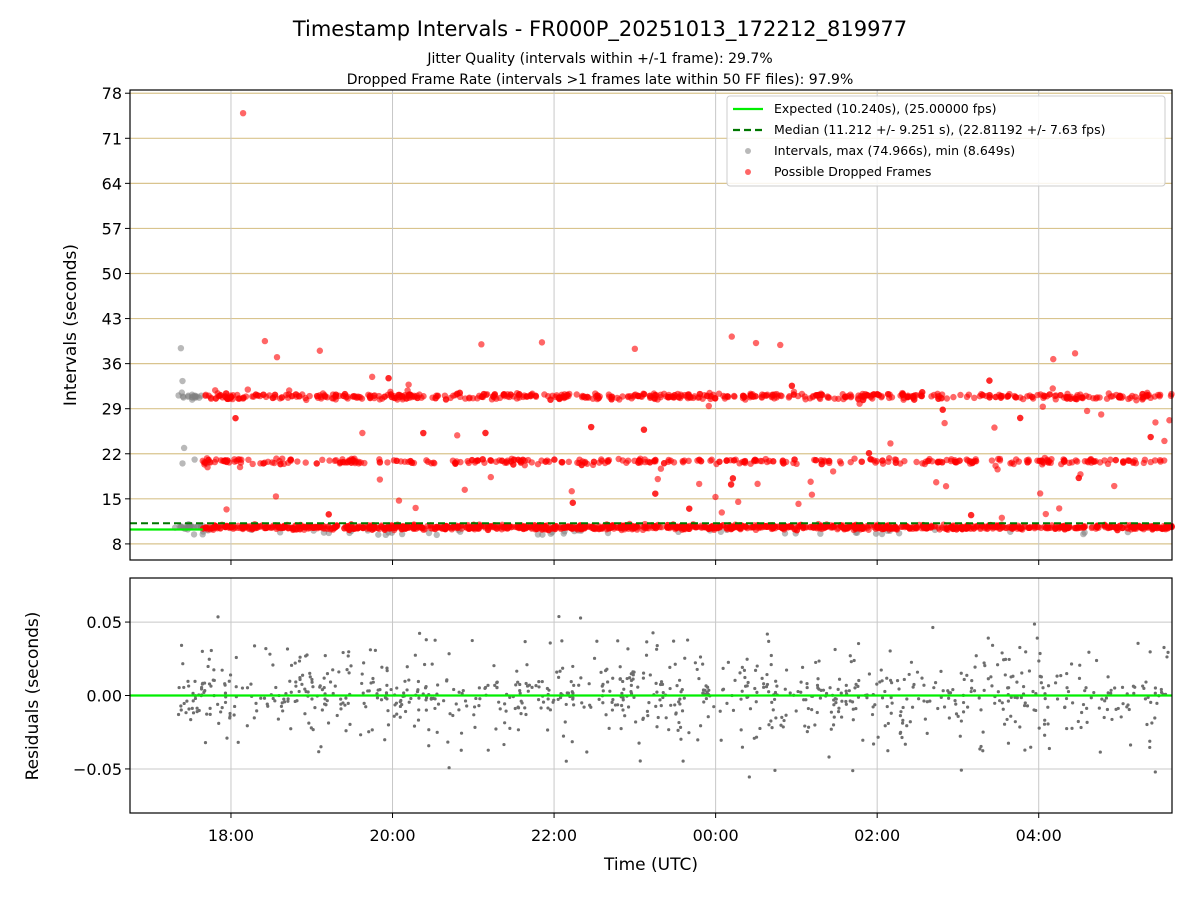 This screenshot has width=1200, height=900. I want to click on y-tick-label: 0.05, so click(104, 622).